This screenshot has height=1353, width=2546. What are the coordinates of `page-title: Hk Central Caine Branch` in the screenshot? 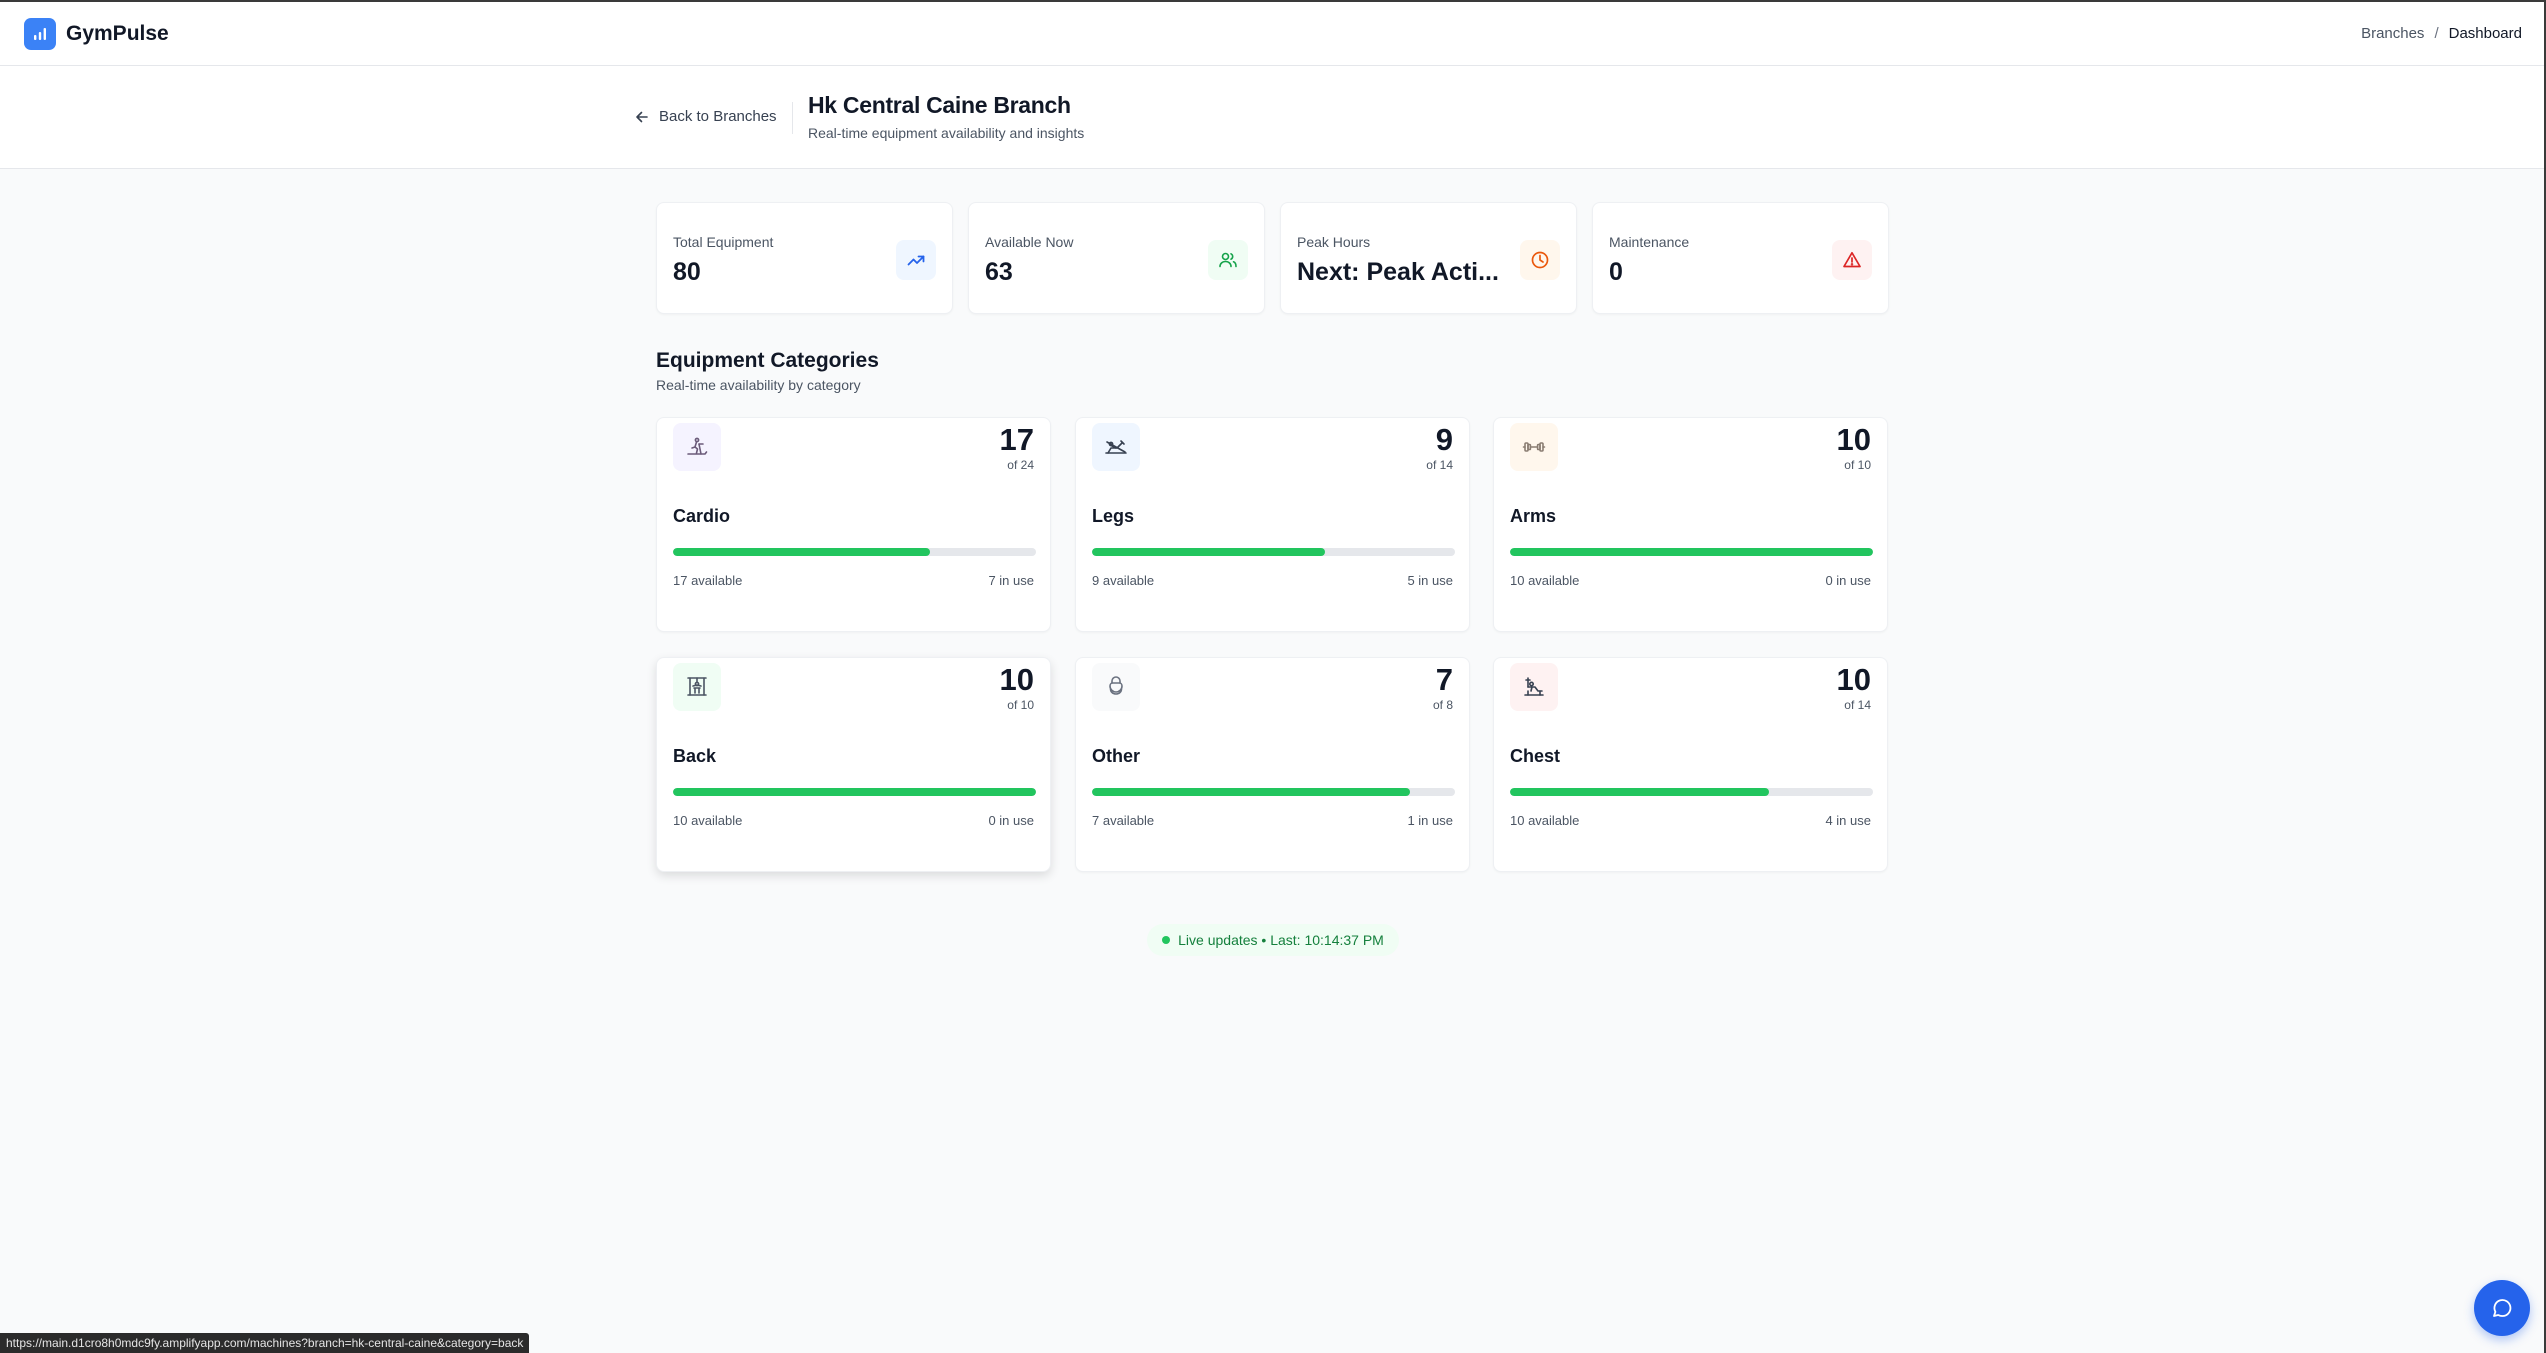 It's located at (939, 105).